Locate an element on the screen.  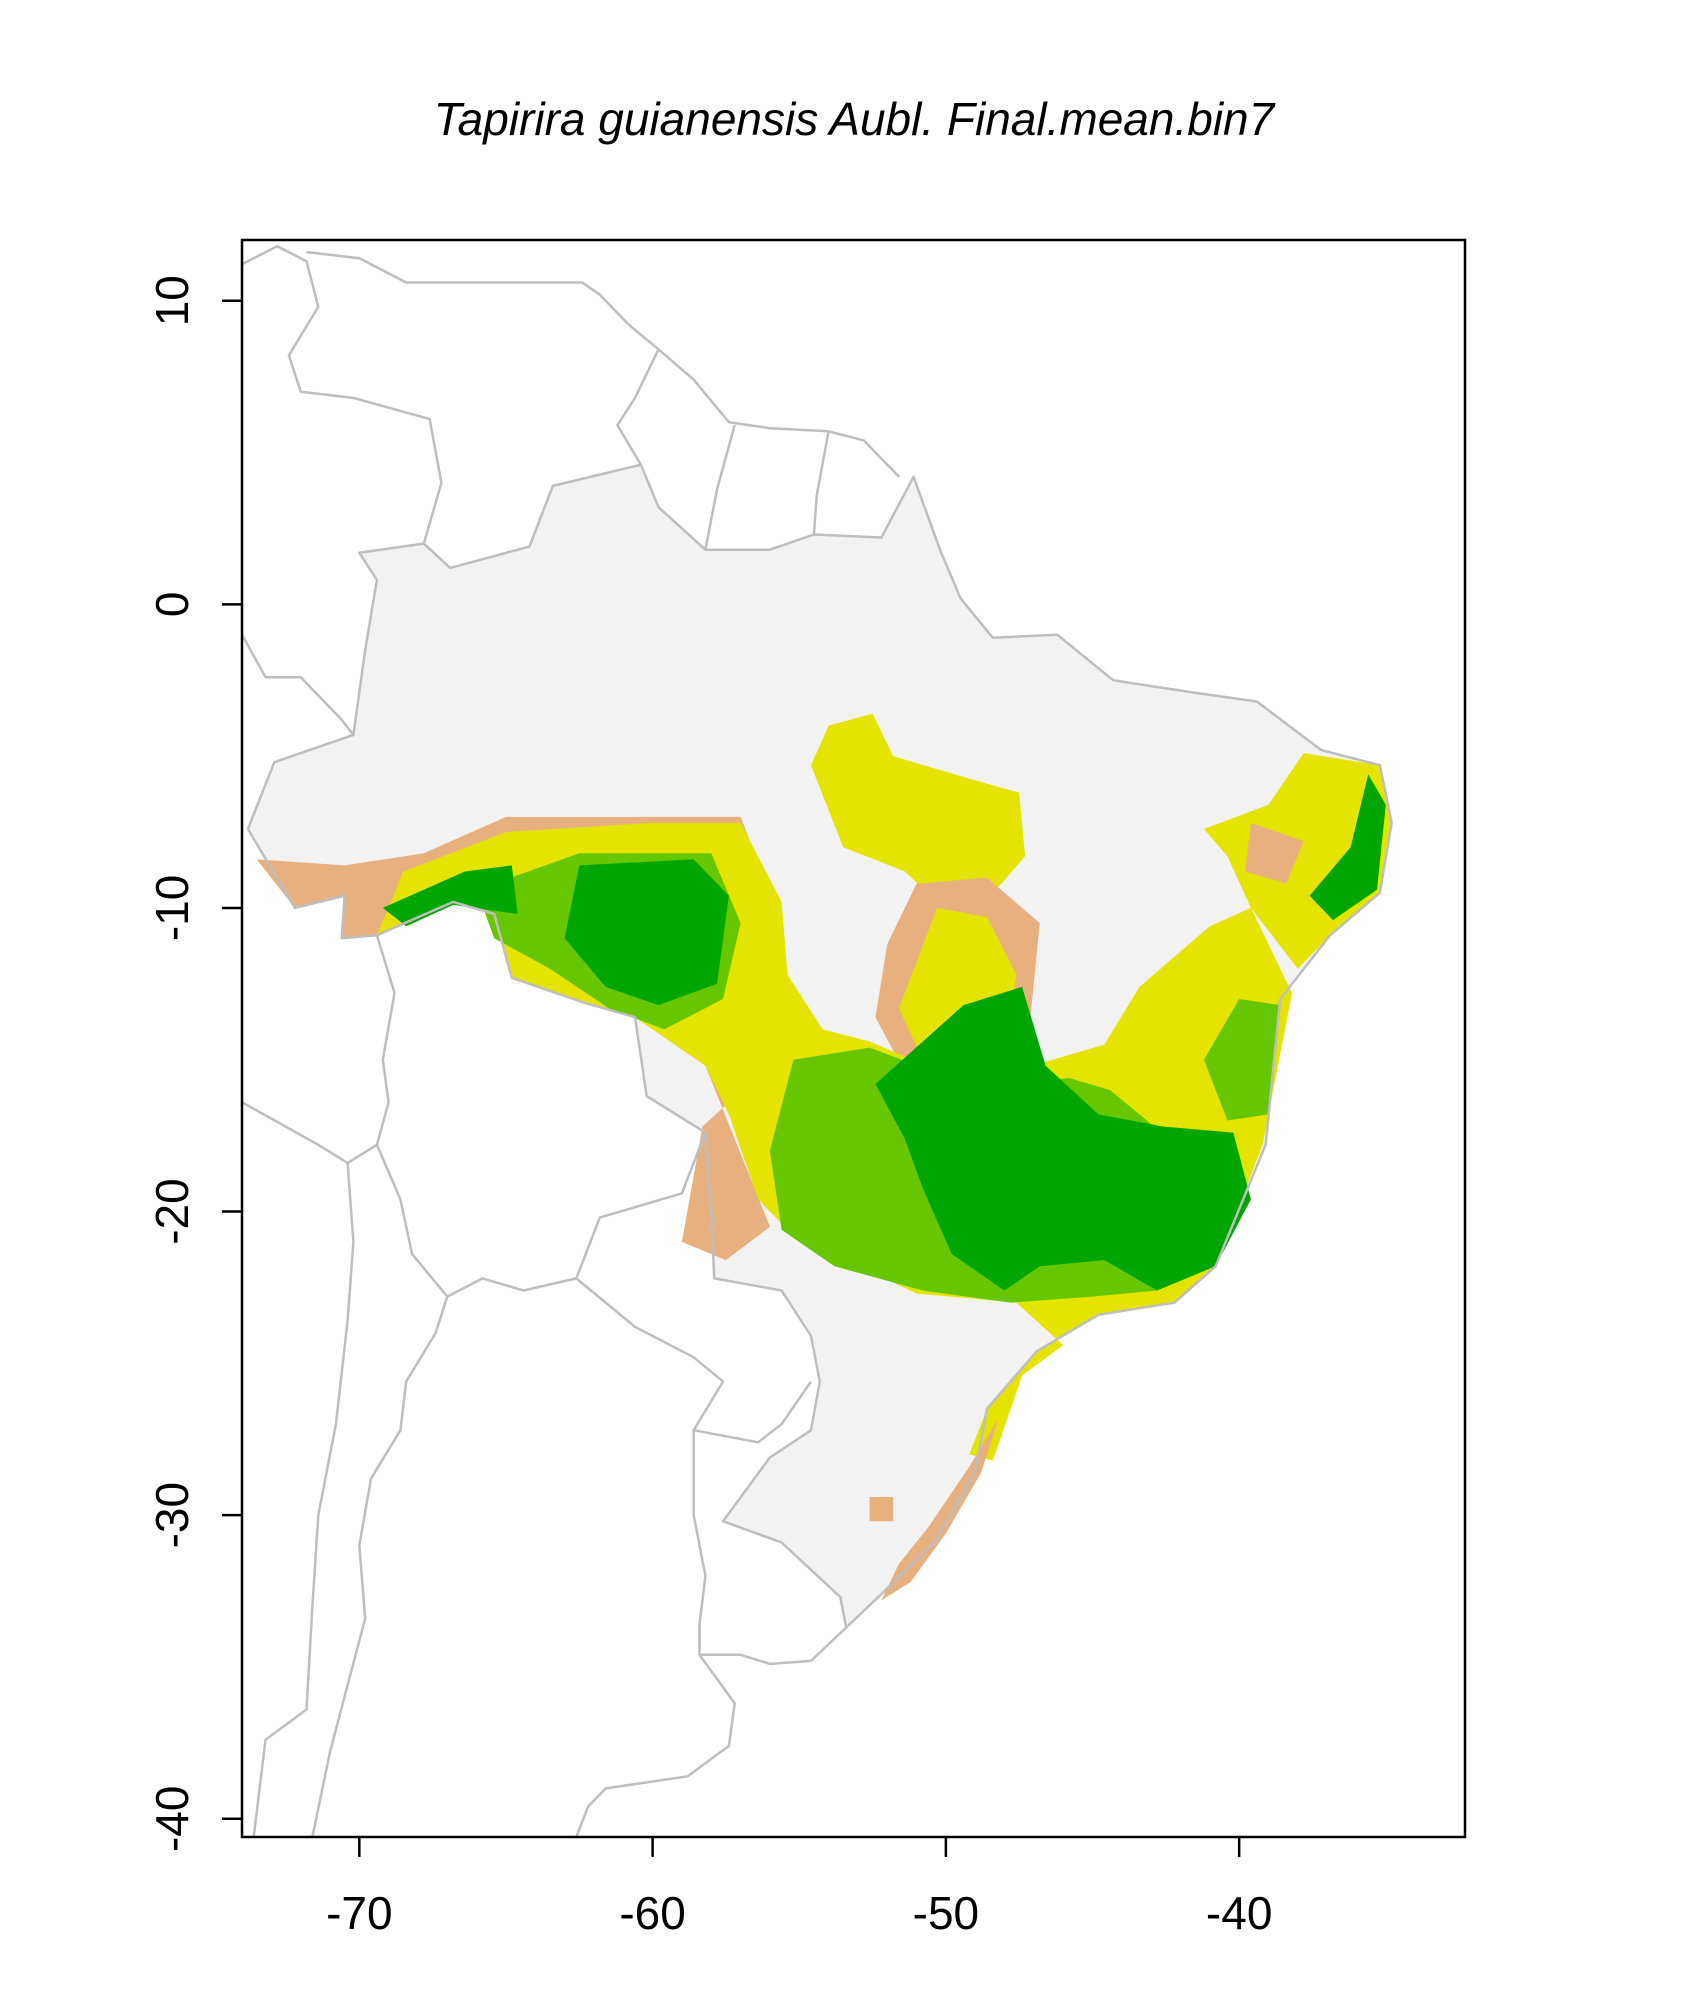
suit-acre-band is located at coordinates (450, 896).